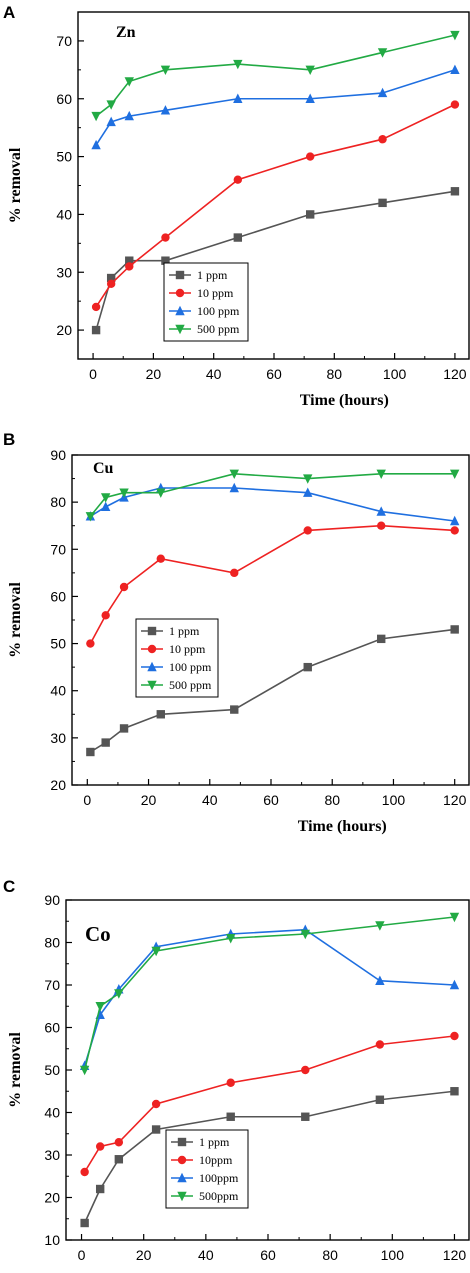 Image resolution: width=470 pixels, height=1273 pixels. What do you see at coordinates (9, 439) in the screenshot?
I see `panel-letter: B` at bounding box center [9, 439].